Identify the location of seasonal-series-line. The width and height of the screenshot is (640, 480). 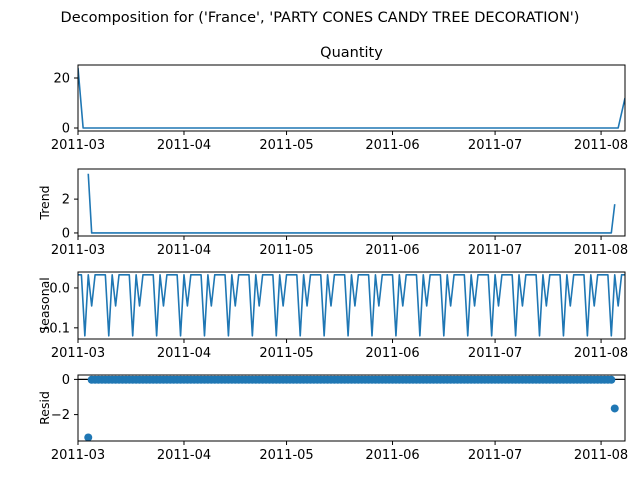
(351, 305).